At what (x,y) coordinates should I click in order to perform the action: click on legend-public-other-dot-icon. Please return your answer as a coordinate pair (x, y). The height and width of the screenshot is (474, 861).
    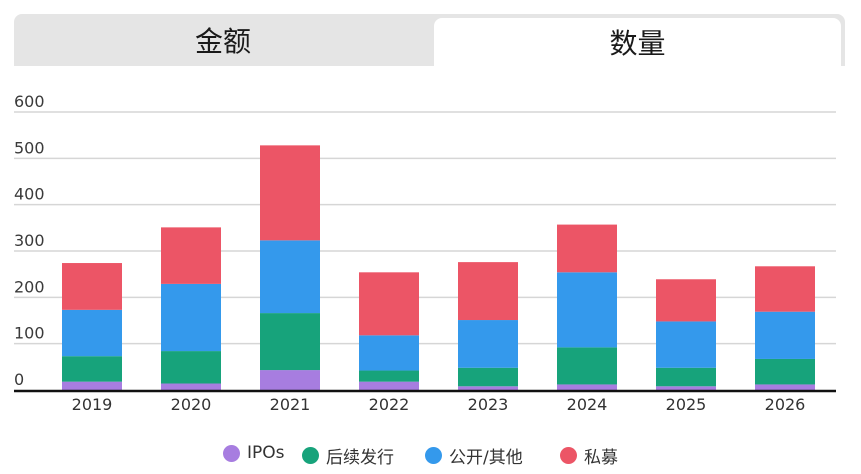
    Looking at the image, I should click on (433, 455).